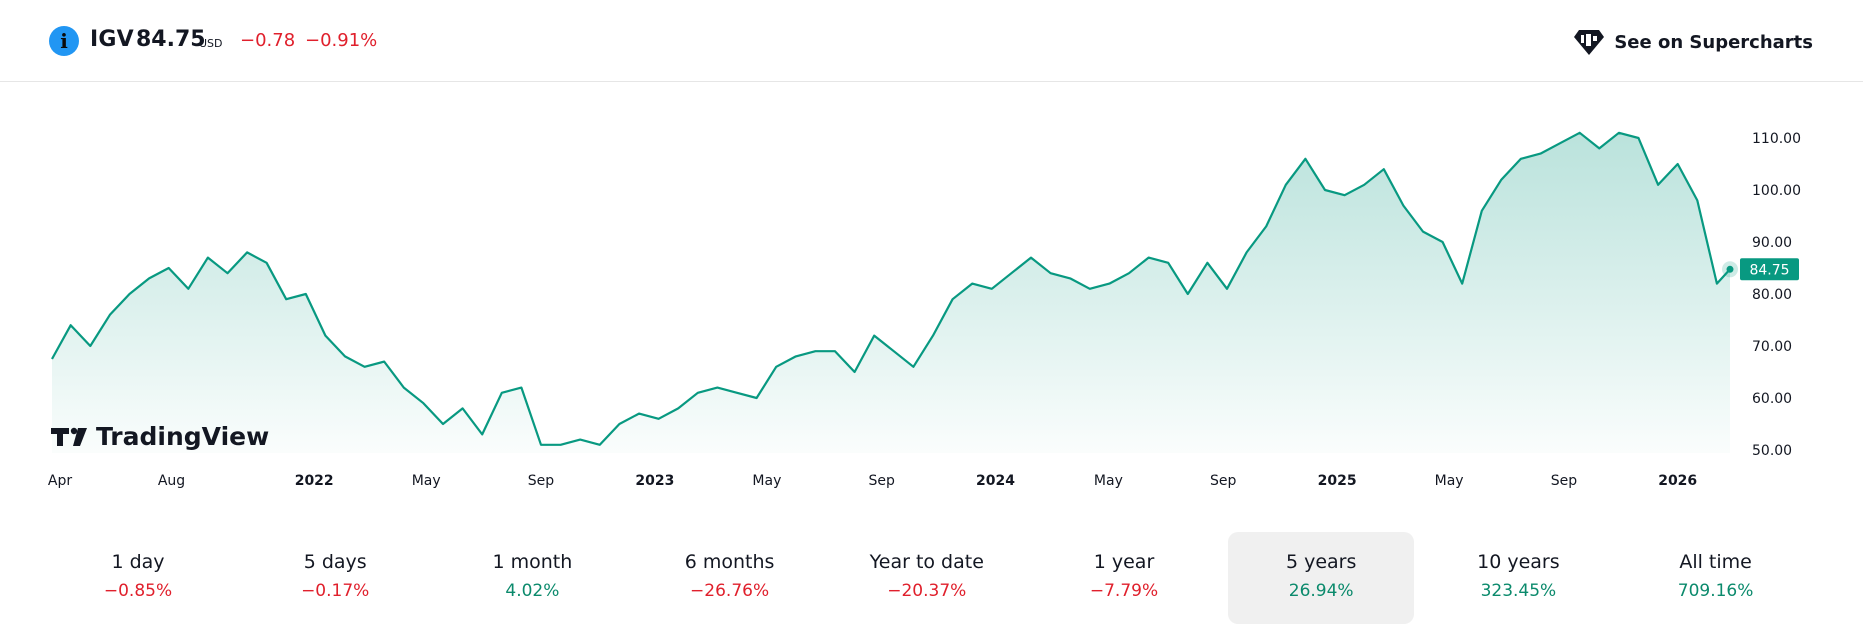 Image resolution: width=1863 pixels, height=630 pixels. What do you see at coordinates (995, 481) in the screenshot?
I see `x-axis-tick-label: 2024` at bounding box center [995, 481].